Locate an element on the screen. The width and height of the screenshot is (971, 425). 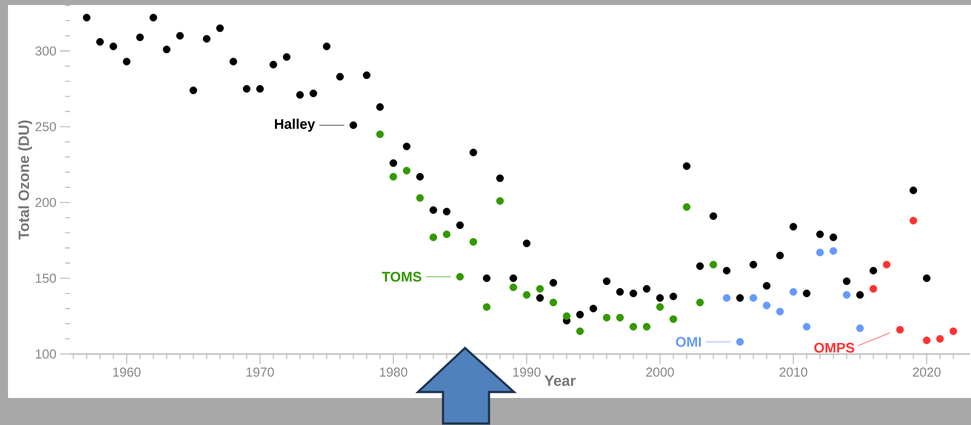
x-tick-label: 2010 is located at coordinates (794, 372).